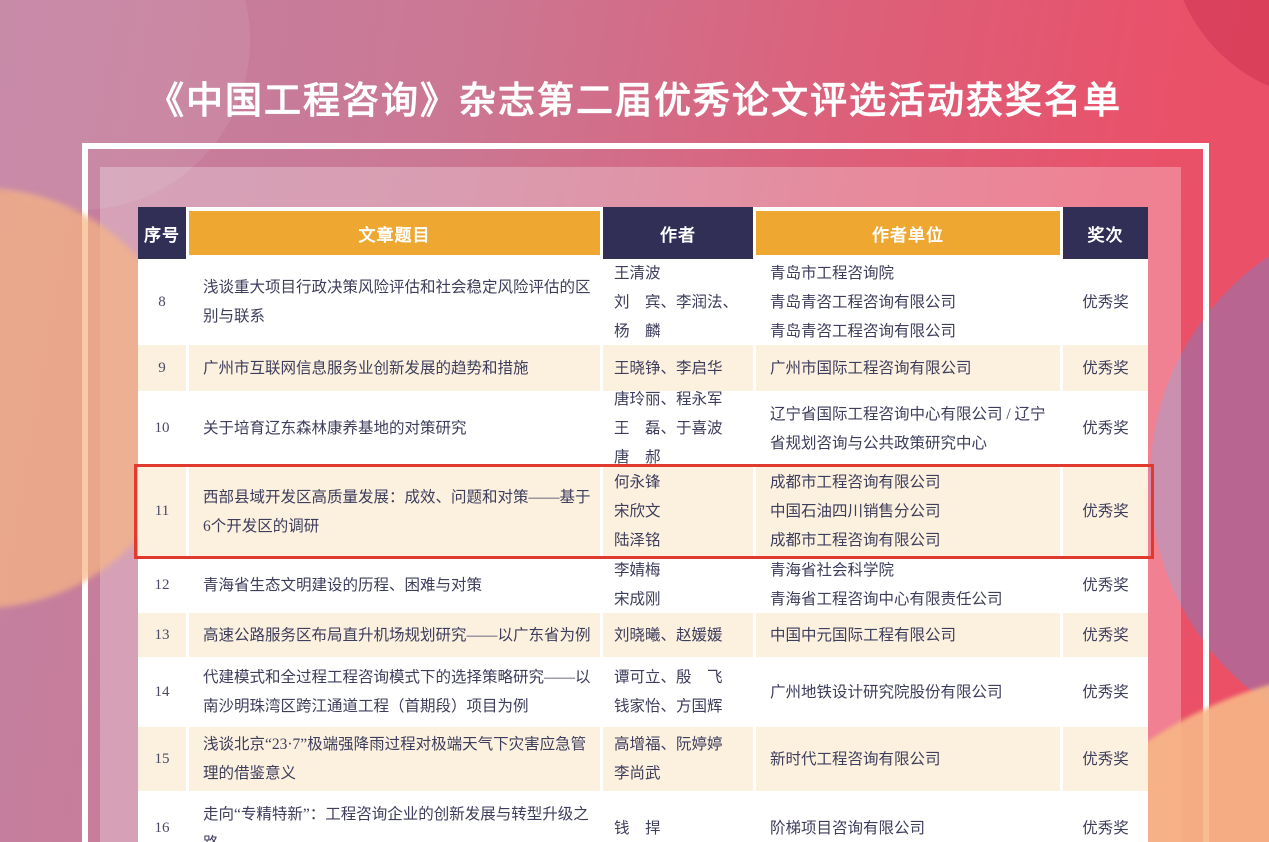  I want to click on cell-article-title: 广州市互联网信息服务业创新发展的趋势和措施, so click(394, 368).